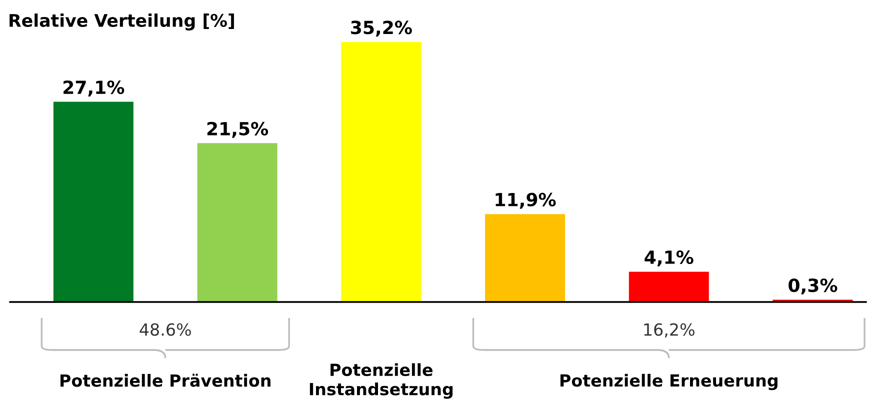  Describe the element at coordinates (813, 286) in the screenshot. I see `data-label: 0,3%` at that location.